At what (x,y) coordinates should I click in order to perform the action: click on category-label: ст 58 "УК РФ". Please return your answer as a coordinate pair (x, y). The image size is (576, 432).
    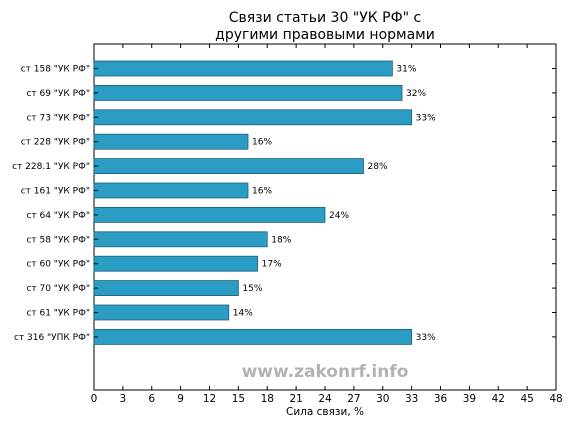
    Looking at the image, I should click on (58, 240).